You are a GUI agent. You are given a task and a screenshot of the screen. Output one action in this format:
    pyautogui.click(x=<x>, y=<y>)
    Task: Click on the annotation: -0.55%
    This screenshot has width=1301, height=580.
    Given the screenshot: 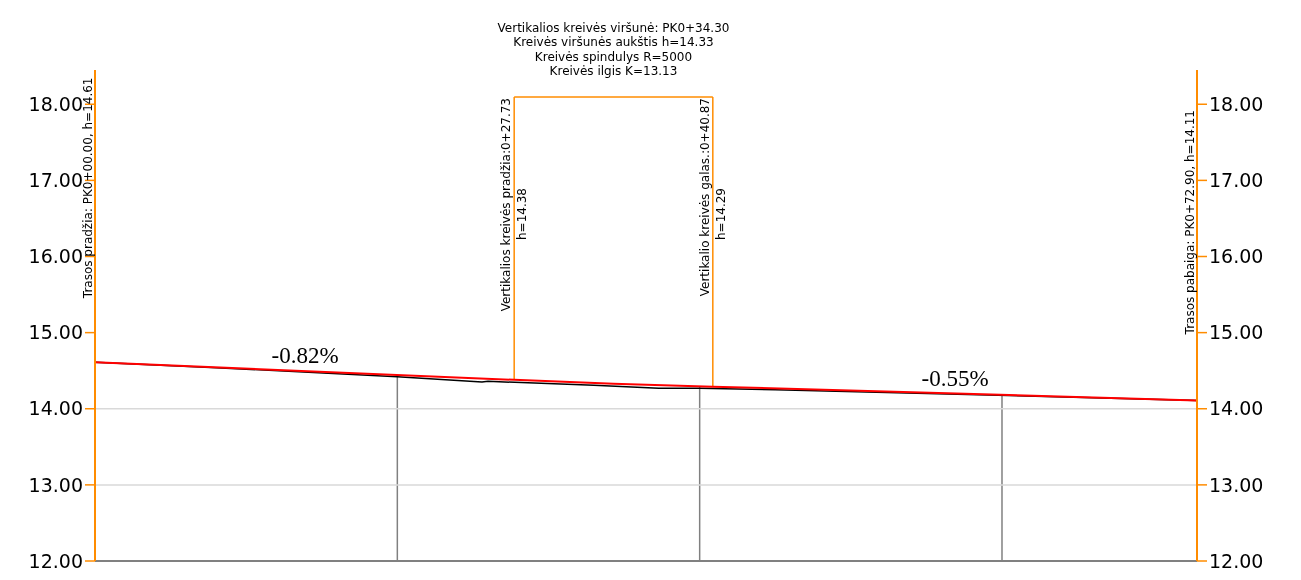 What is the action you would take?
    pyautogui.click(x=955, y=378)
    